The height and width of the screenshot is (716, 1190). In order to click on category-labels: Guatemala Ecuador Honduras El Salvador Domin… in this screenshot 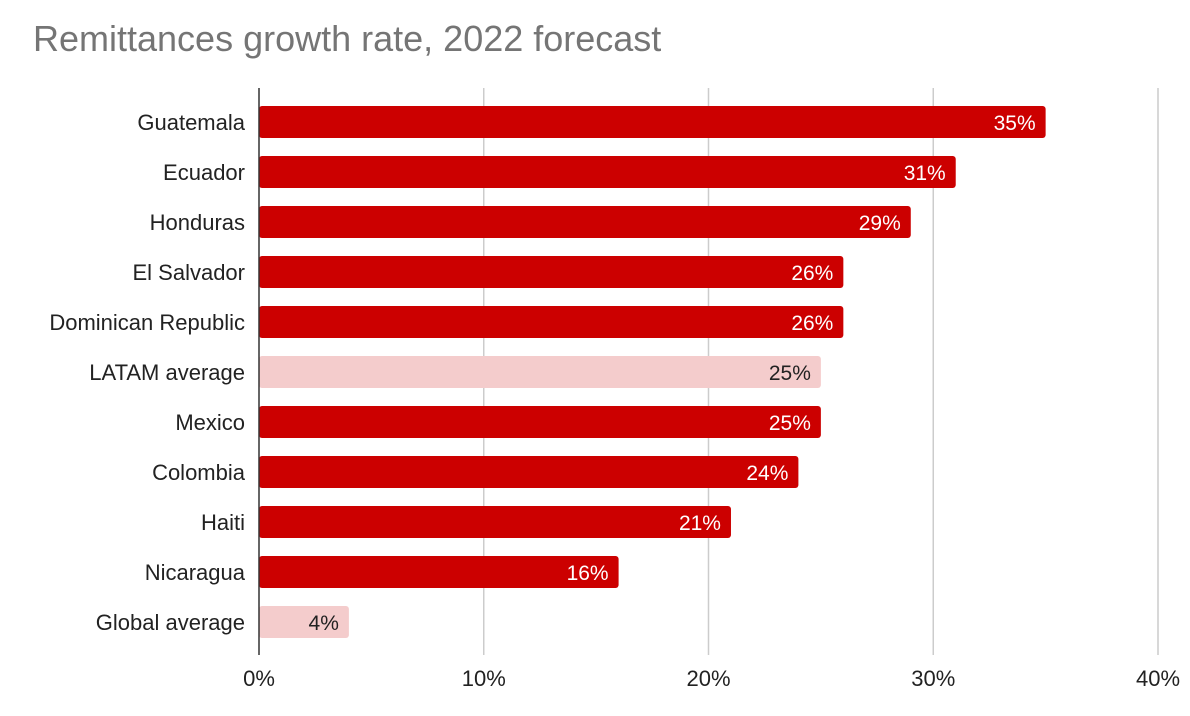, I will do `click(147, 372)`.